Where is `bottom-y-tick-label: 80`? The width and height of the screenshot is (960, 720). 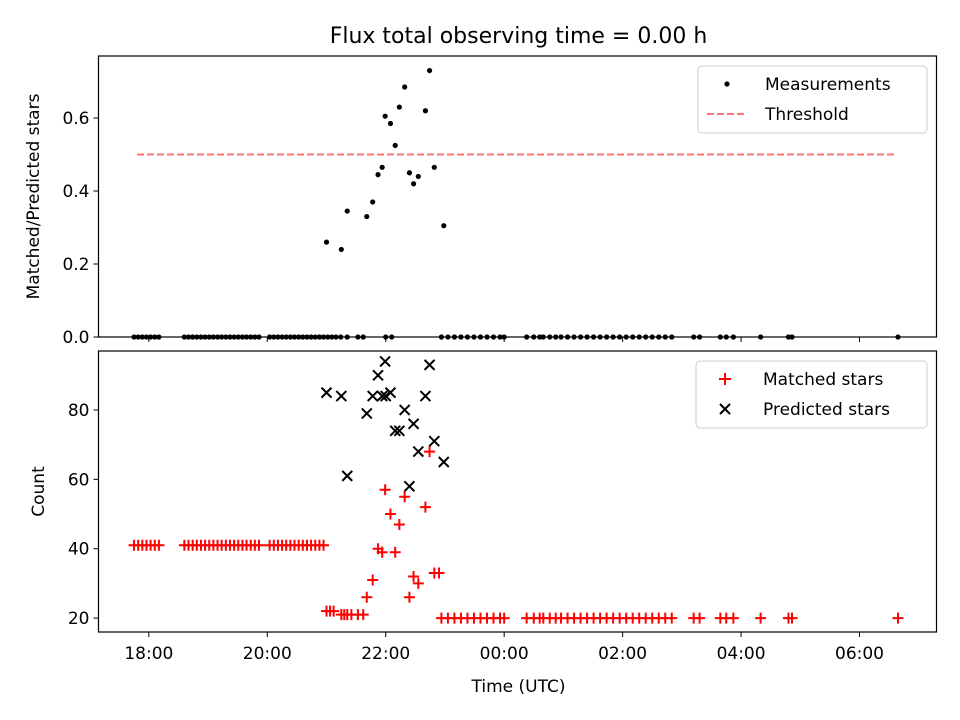
bottom-y-tick-label: 80 is located at coordinates (79, 411).